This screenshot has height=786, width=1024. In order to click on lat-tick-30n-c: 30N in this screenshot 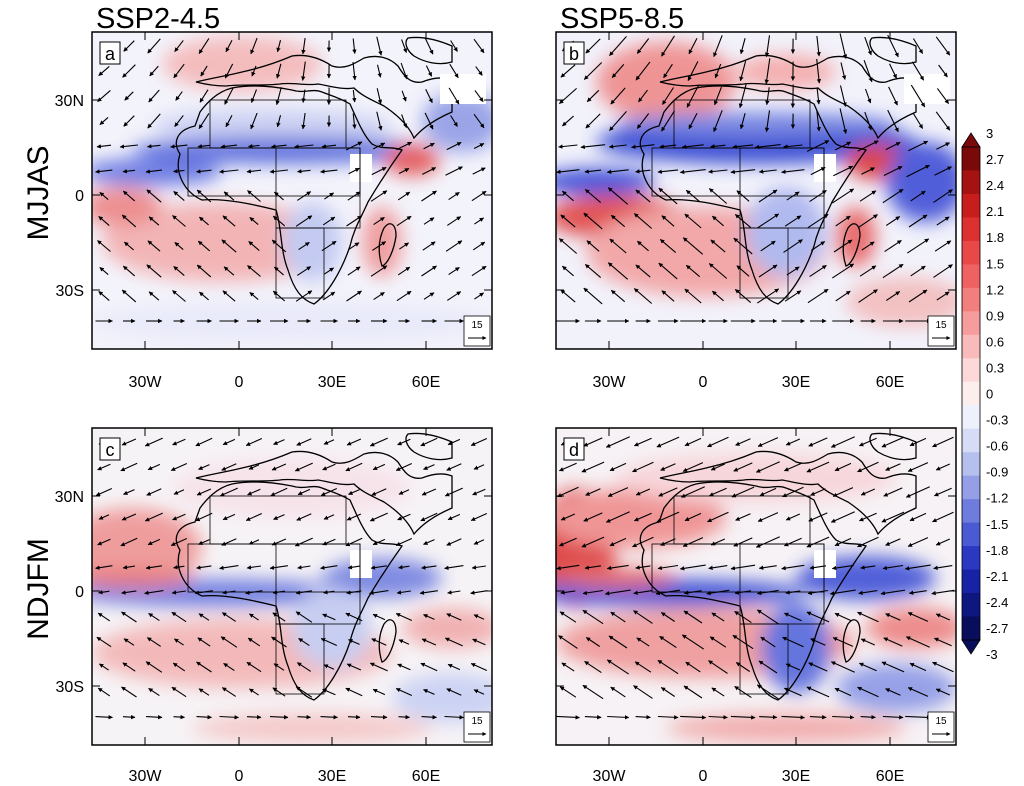, I will do `click(69, 497)`.